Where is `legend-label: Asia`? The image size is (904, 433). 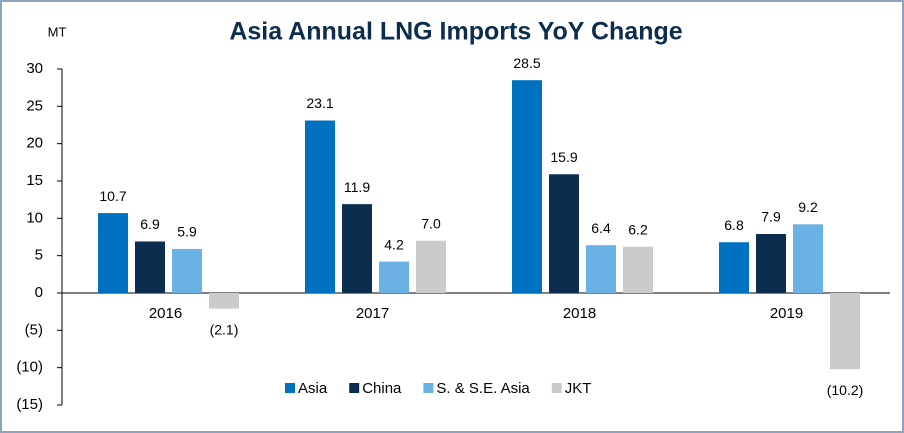 legend-label: Asia is located at coordinates (313, 388).